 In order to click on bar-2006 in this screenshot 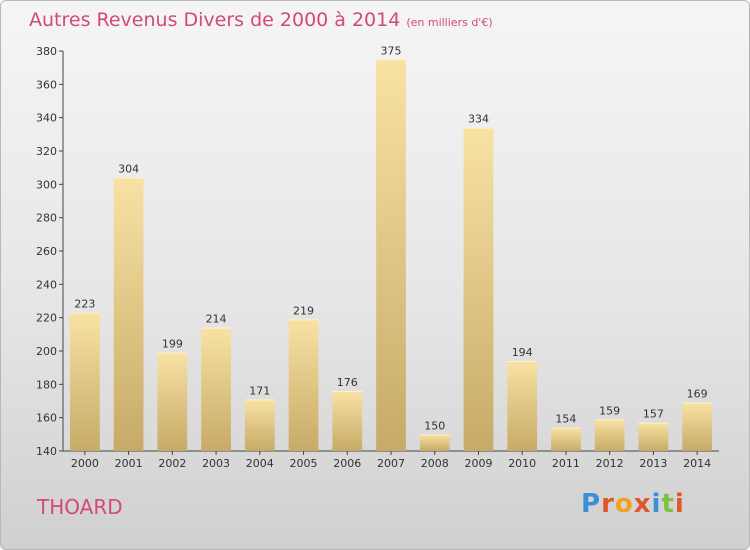, I will do `click(347, 421)`.